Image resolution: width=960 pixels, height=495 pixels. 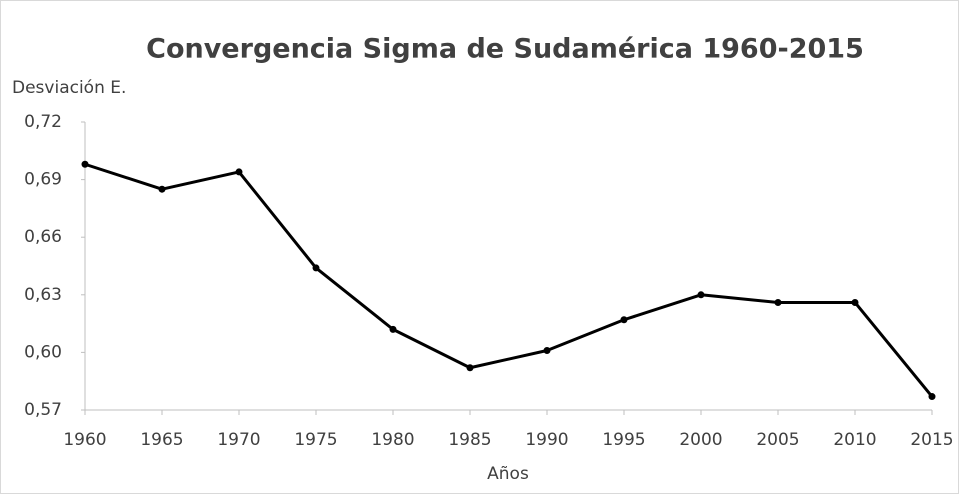 I want to click on x-tick-label: 2000, so click(x=700, y=440).